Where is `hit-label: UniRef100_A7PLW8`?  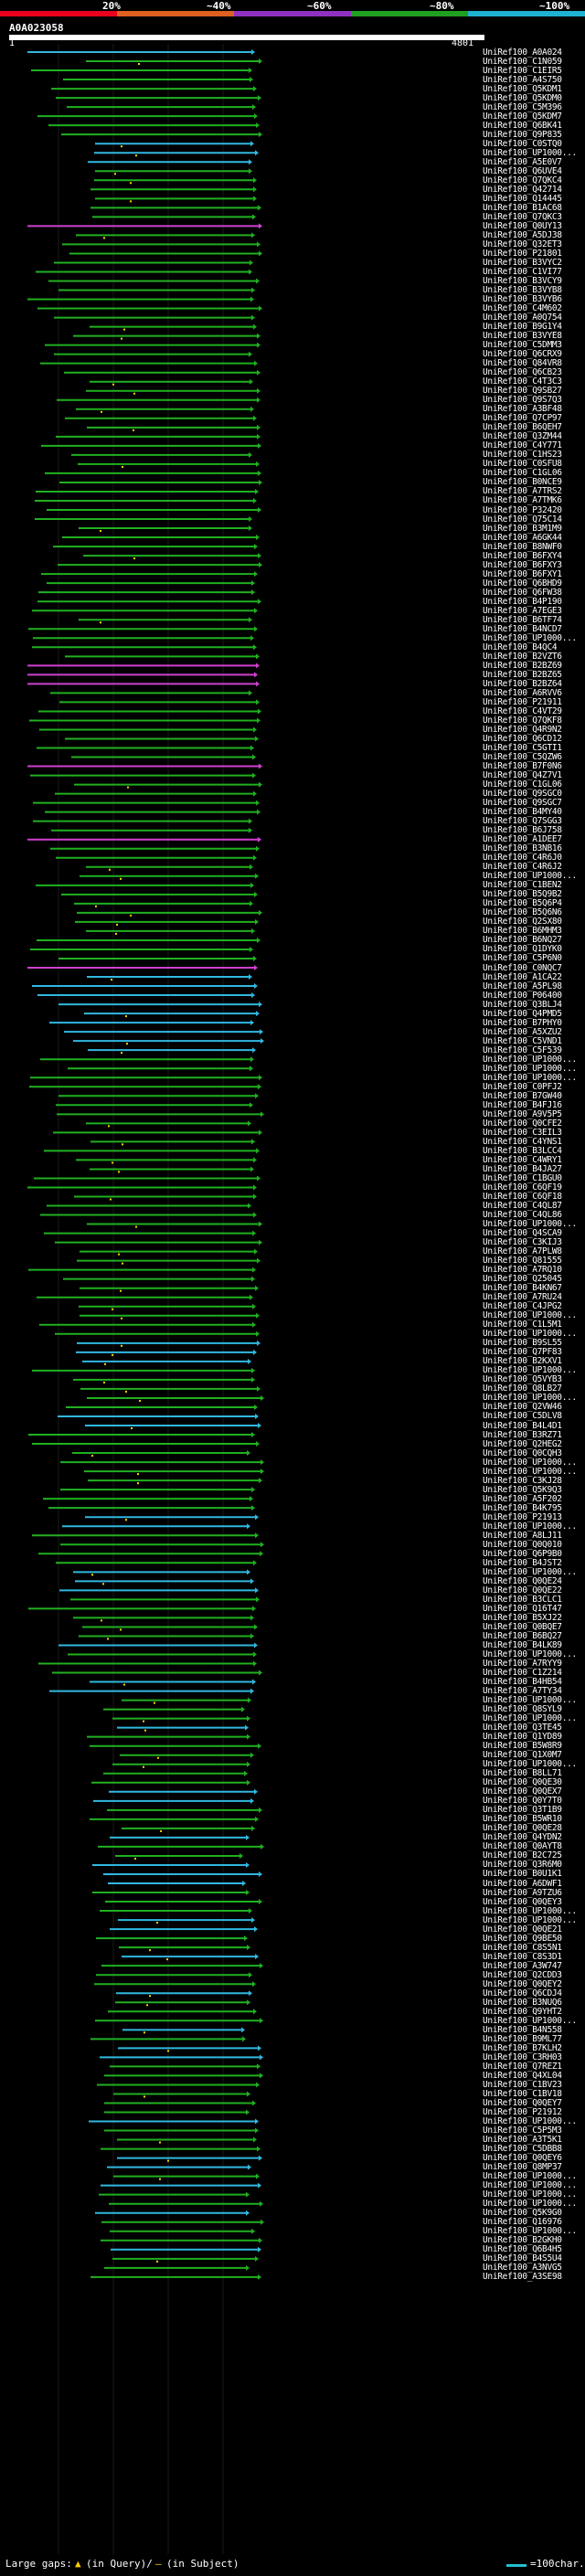 hit-label: UniRef100_A7PLW8 is located at coordinates (522, 1251).